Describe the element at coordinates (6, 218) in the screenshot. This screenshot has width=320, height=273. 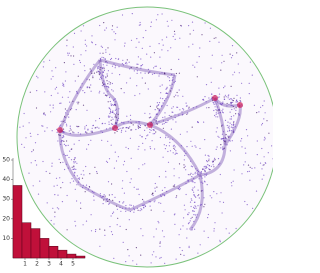
I see `y-tick-label: 20` at that location.